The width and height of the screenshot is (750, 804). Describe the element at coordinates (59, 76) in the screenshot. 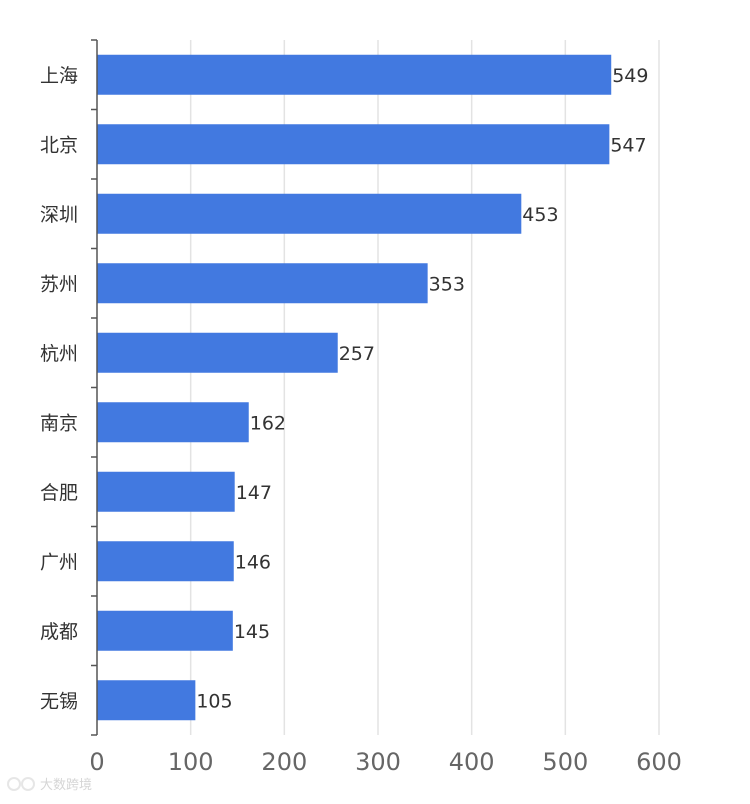

I see `category-label-1: 上海` at that location.